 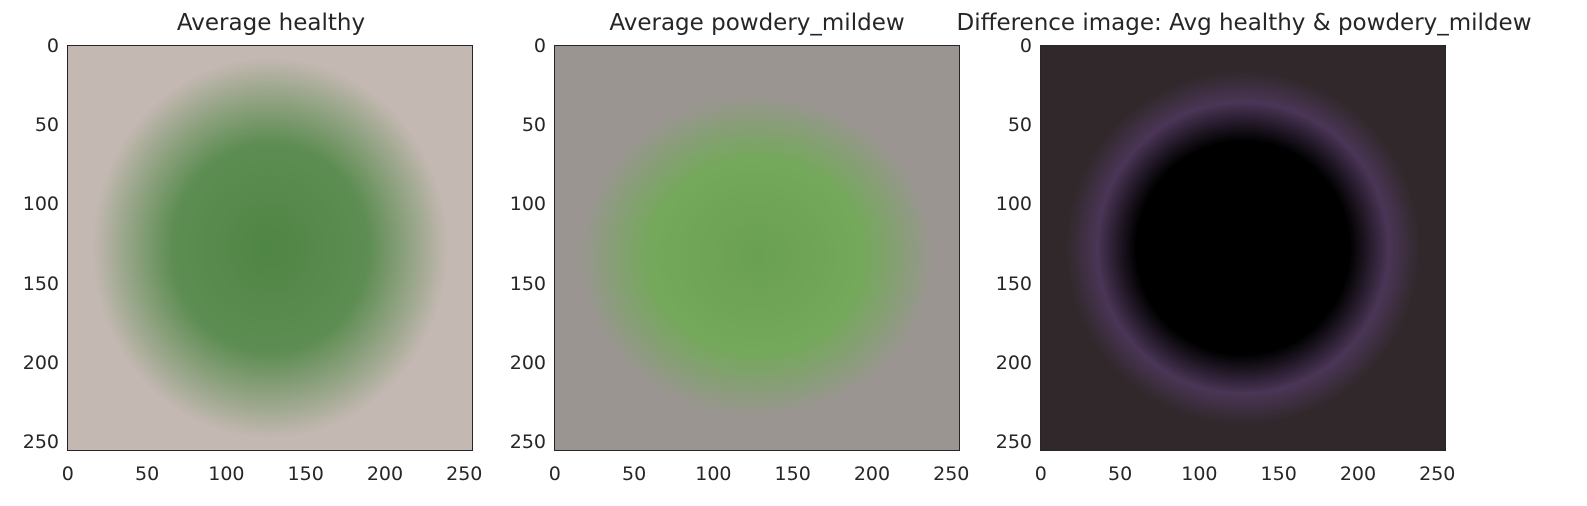 I want to click on panel-title-powdery-mildew: Average powdery_mildew, so click(x=757, y=23).